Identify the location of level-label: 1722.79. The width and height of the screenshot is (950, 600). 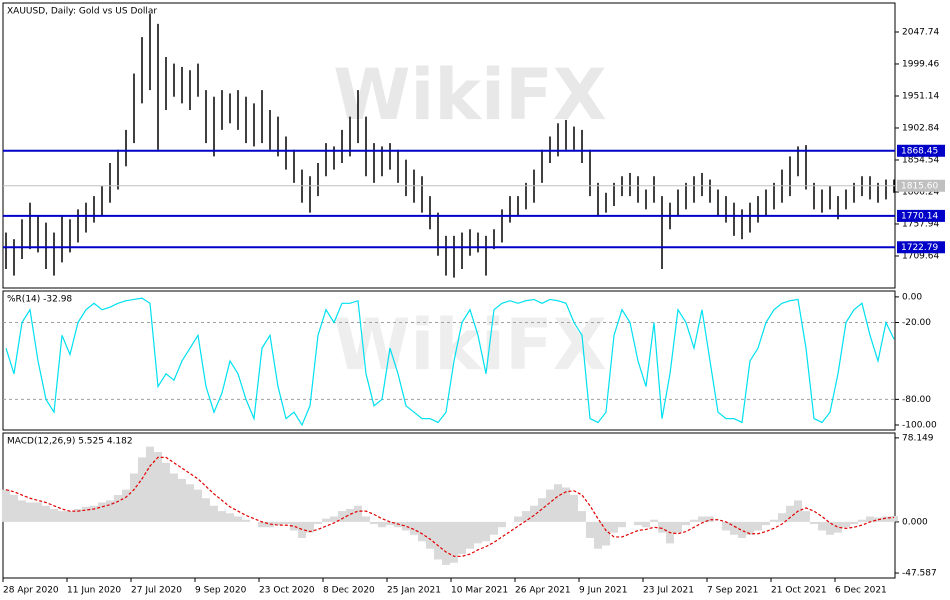
(919, 248).